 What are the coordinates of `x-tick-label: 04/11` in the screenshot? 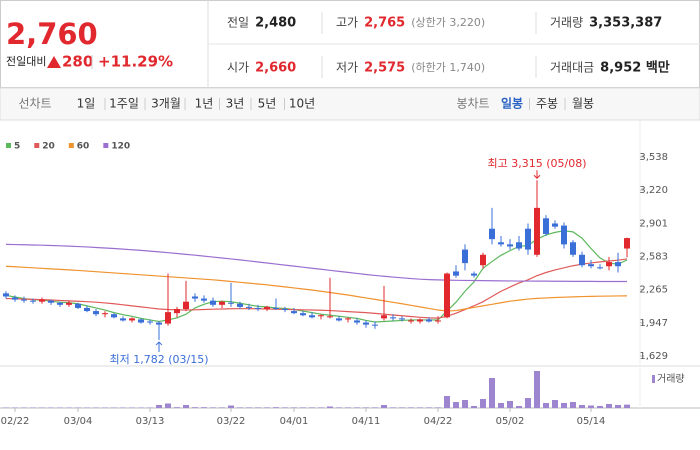 It's located at (366, 421).